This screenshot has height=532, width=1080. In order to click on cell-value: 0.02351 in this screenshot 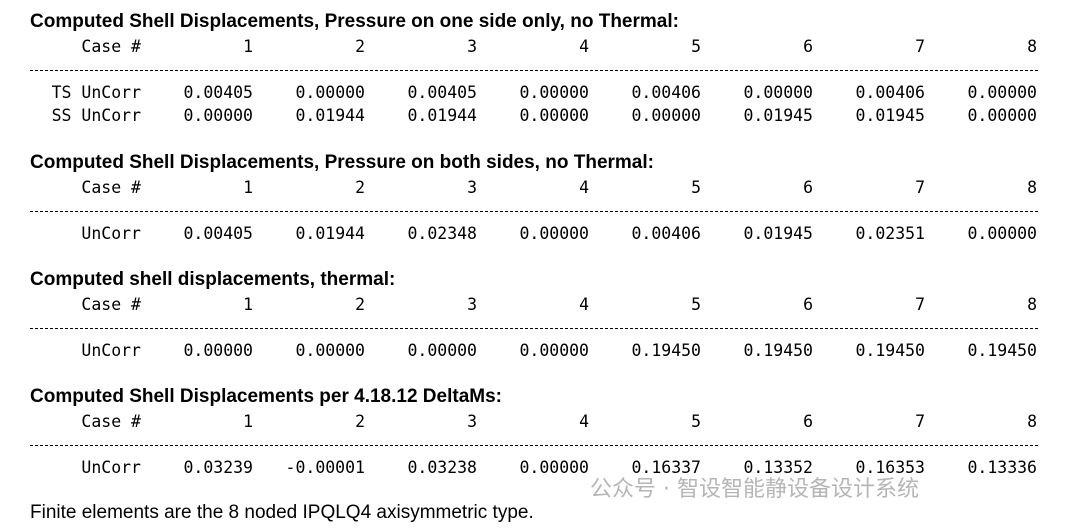, I will do `click(890, 233)`.